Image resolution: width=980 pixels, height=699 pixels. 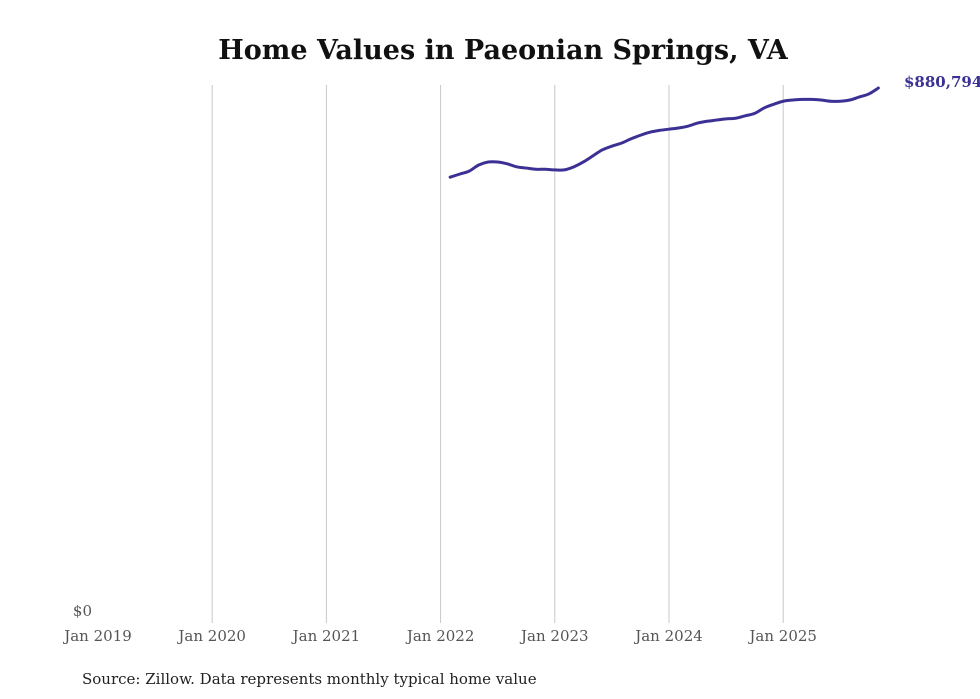 What do you see at coordinates (211, 636) in the screenshot?
I see `x-tick-label: Jan 2020` at bounding box center [211, 636].